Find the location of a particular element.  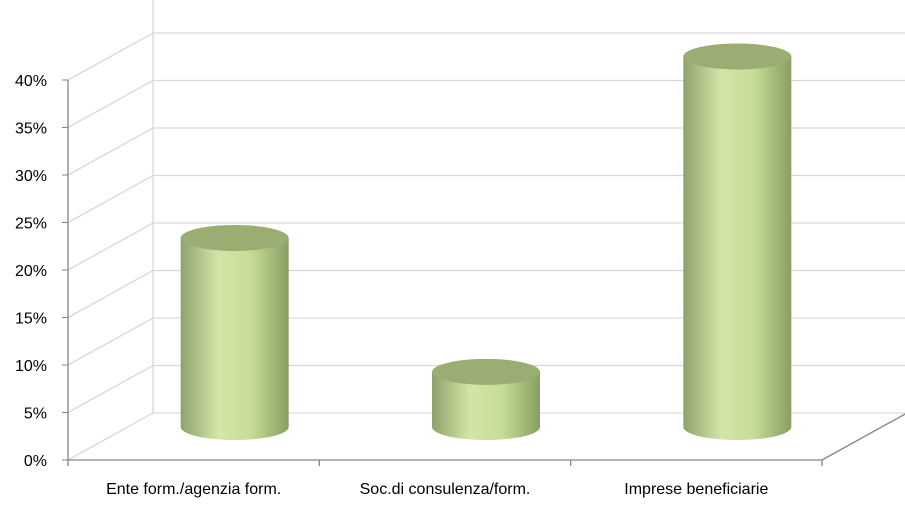

x-category-label: Soc.di consulenza/form. is located at coordinates (445, 489).